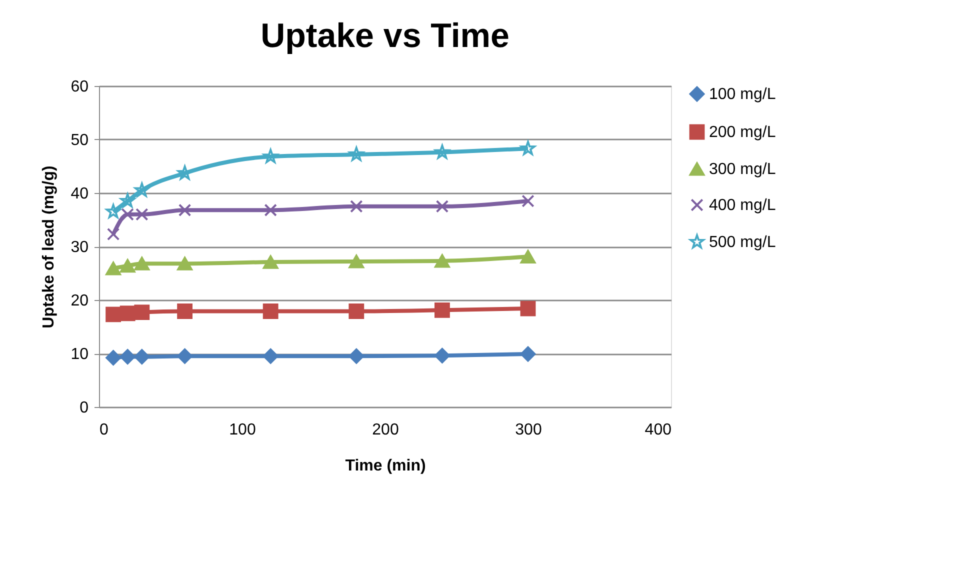 Image resolution: width=954 pixels, height=580 pixels. What do you see at coordinates (742, 94) in the screenshot?
I see `legend-label: 100 mg/L` at bounding box center [742, 94].